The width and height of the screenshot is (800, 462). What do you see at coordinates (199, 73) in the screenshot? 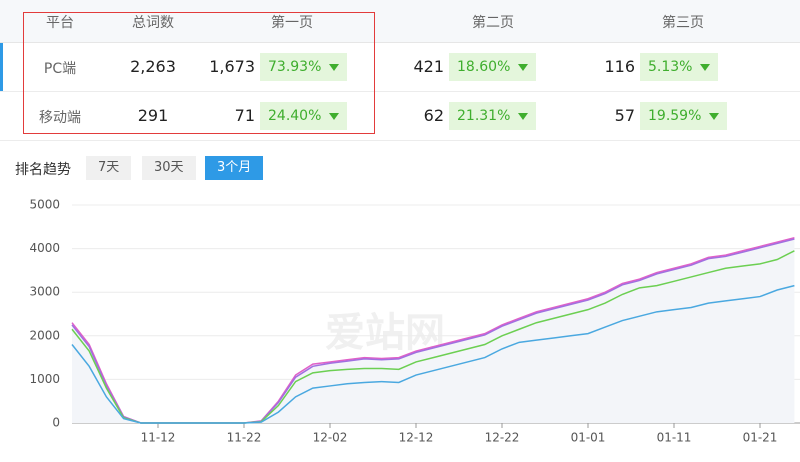
I see `highlight-box` at bounding box center [199, 73].